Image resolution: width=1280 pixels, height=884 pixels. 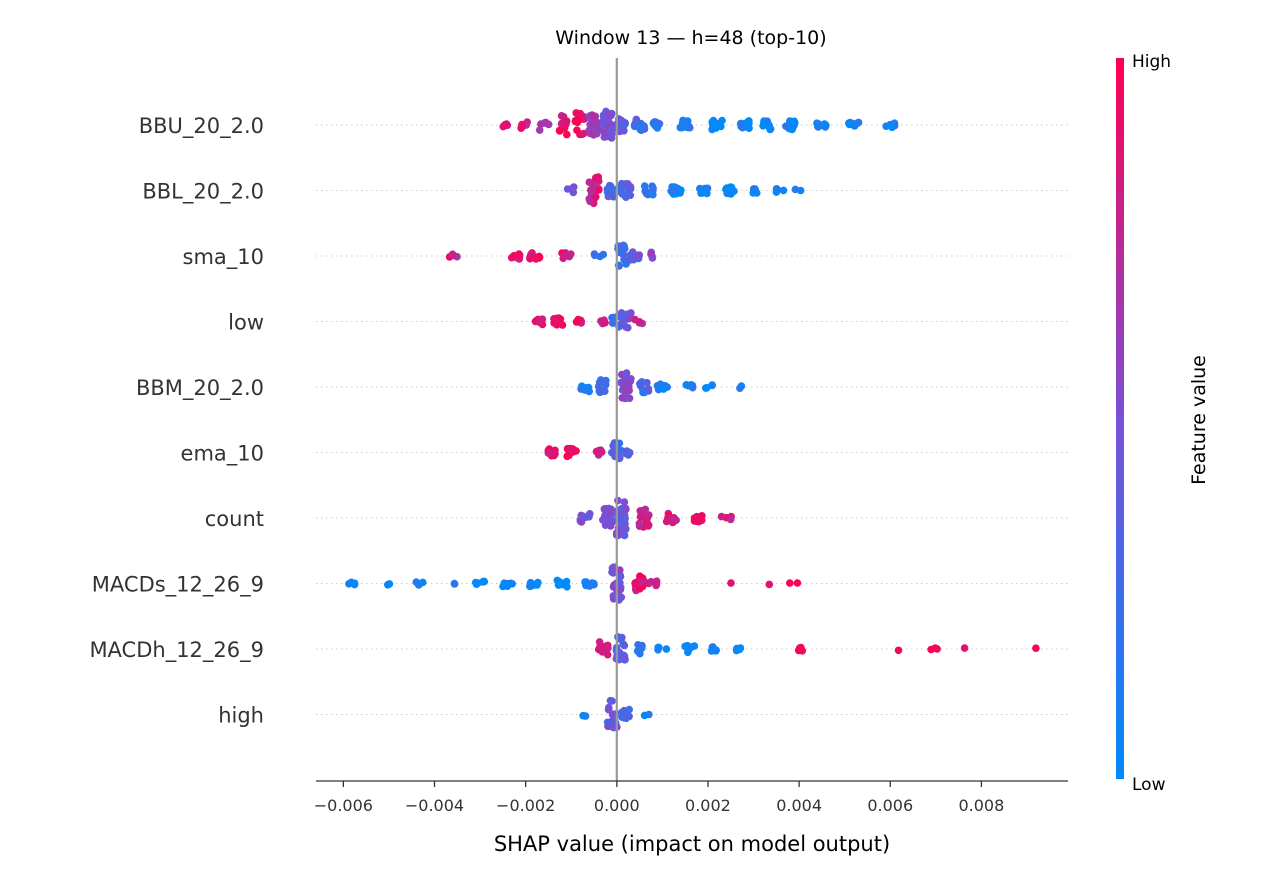 What do you see at coordinates (1199, 420) in the screenshot?
I see `colorbar-title: Feature value` at bounding box center [1199, 420].